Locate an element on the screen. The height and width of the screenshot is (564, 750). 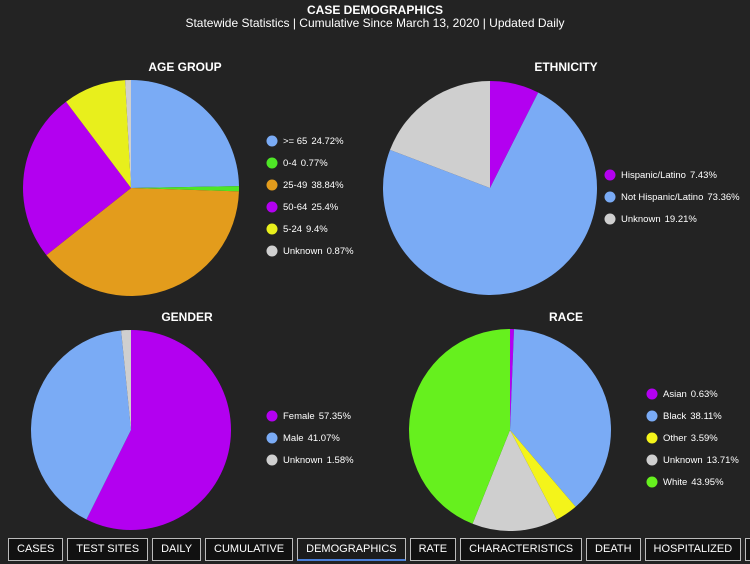
chart-title: ETHNICITY is located at coordinates (565, 67).